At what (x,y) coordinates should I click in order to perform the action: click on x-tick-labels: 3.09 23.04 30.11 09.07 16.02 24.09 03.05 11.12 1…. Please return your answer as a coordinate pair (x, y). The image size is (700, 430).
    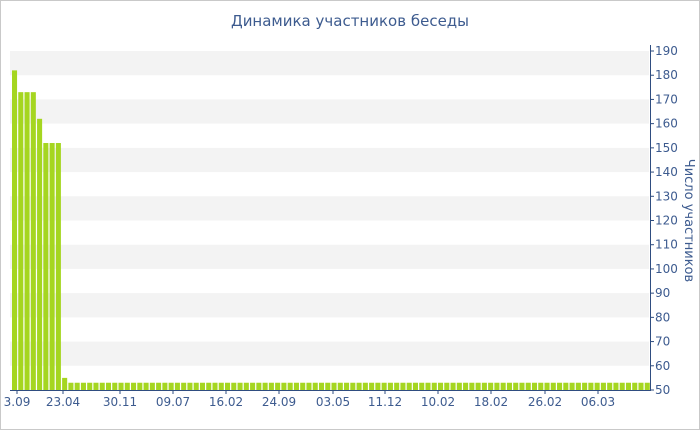
    Looking at the image, I should click on (310, 402).